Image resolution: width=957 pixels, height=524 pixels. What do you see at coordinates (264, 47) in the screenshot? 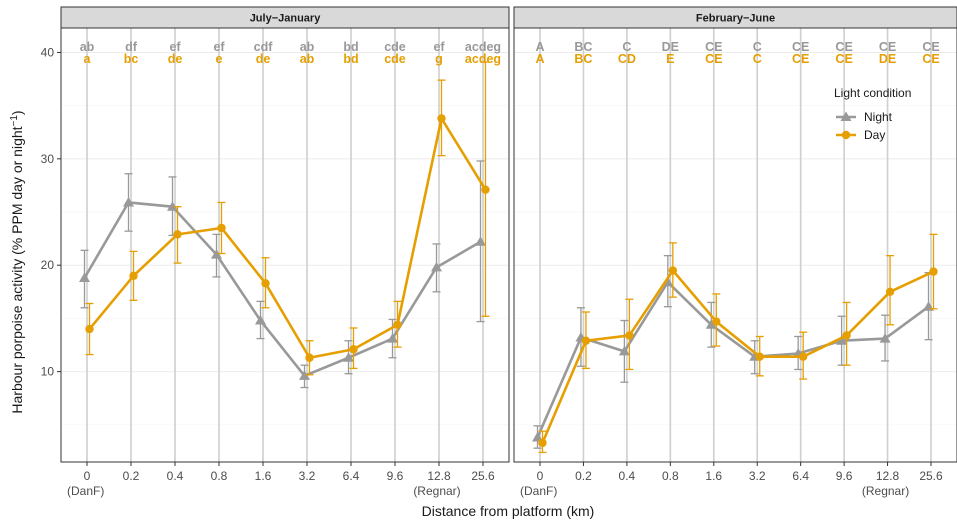
I see `significance-letter-night: cdf` at bounding box center [264, 47].